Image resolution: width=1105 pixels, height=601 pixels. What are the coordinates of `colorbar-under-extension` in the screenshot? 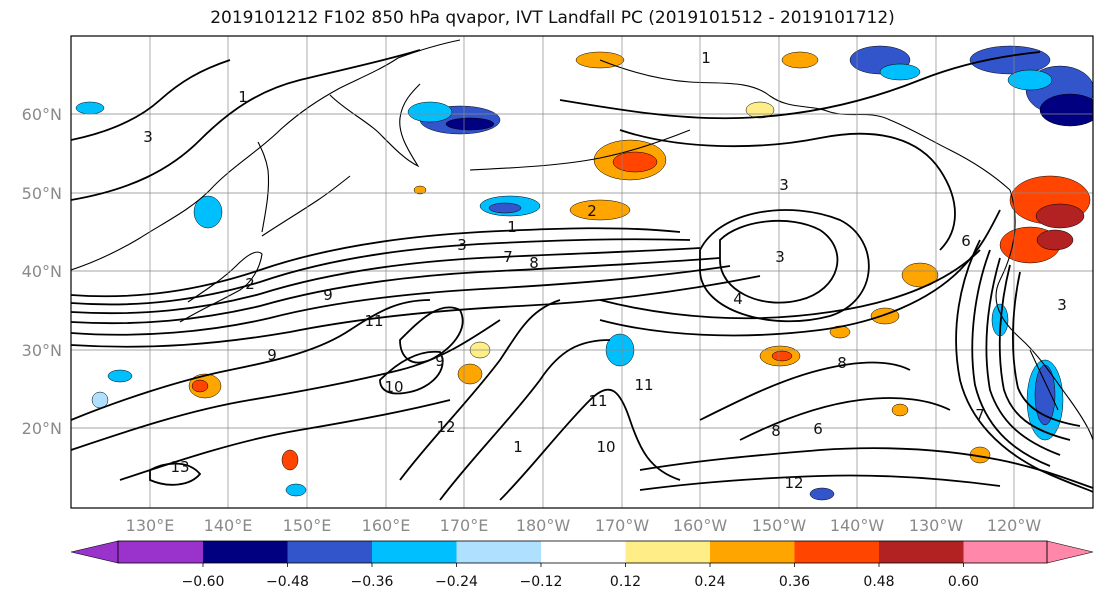 It's located at (94, 552).